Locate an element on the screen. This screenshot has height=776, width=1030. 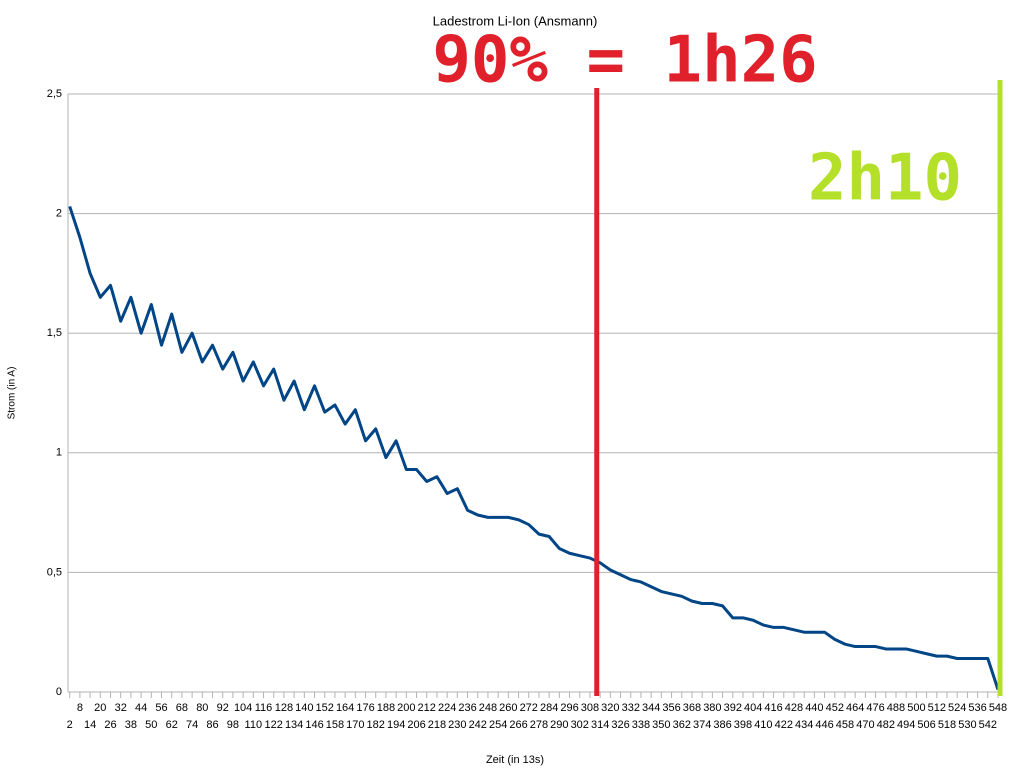
marker-label: 90% = 1h26 is located at coordinates (624, 61).